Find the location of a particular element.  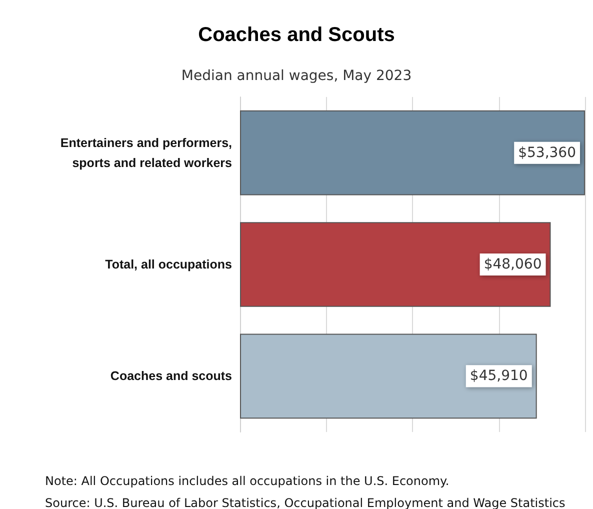

text: Note: All Occupations includes all occupations in the U.S. Economy. is located at coordinates (247, 481).